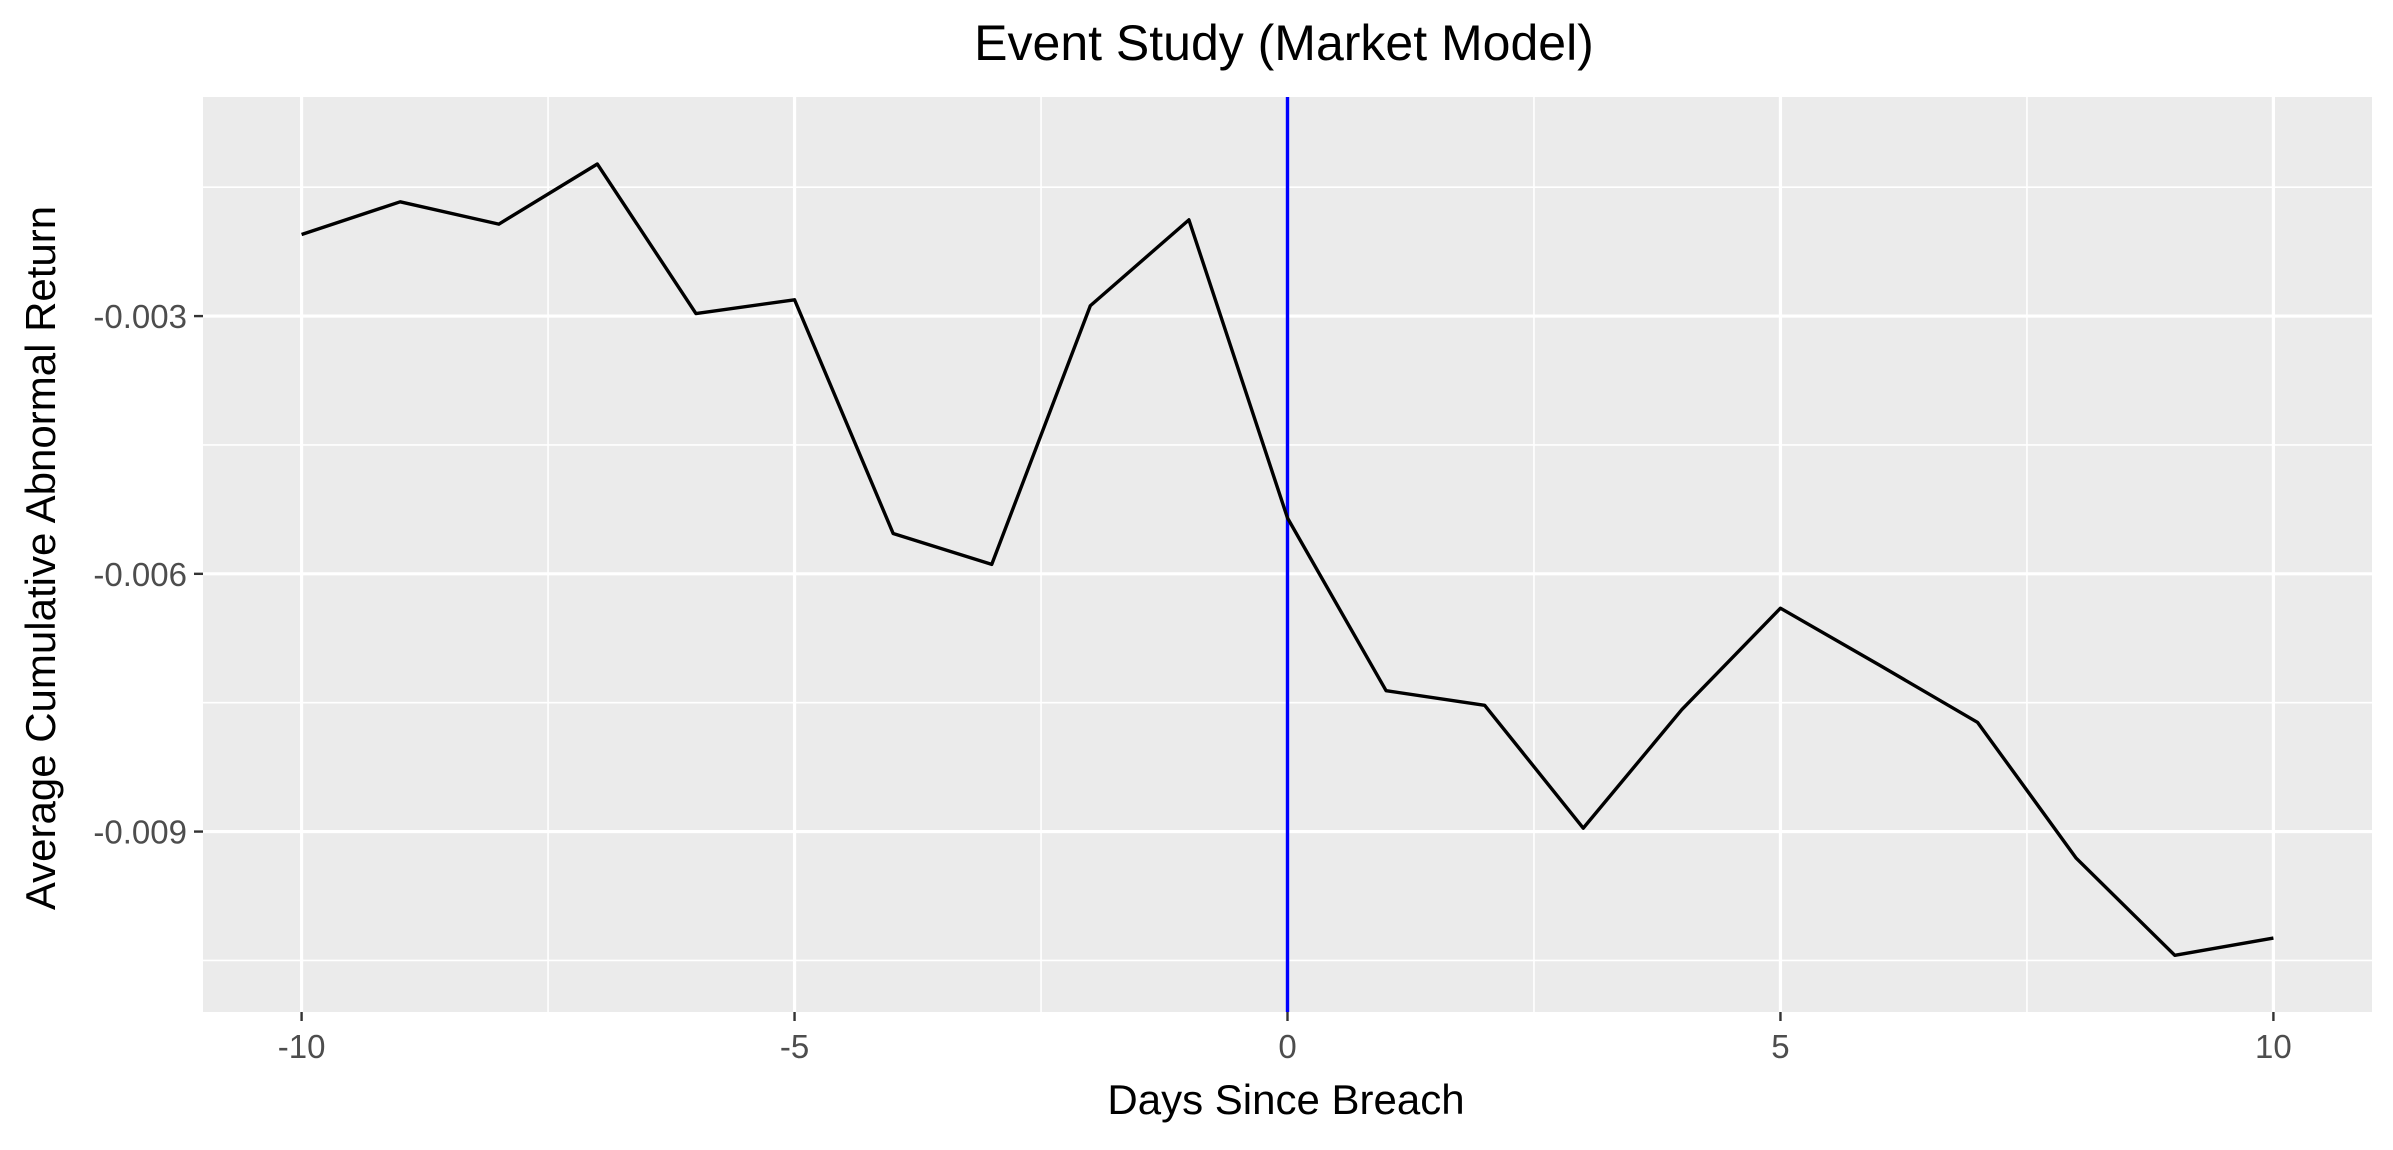 Image resolution: width=2393 pixels, height=1150 pixels. I want to click on y-tick-label: -0.009, so click(140, 832).